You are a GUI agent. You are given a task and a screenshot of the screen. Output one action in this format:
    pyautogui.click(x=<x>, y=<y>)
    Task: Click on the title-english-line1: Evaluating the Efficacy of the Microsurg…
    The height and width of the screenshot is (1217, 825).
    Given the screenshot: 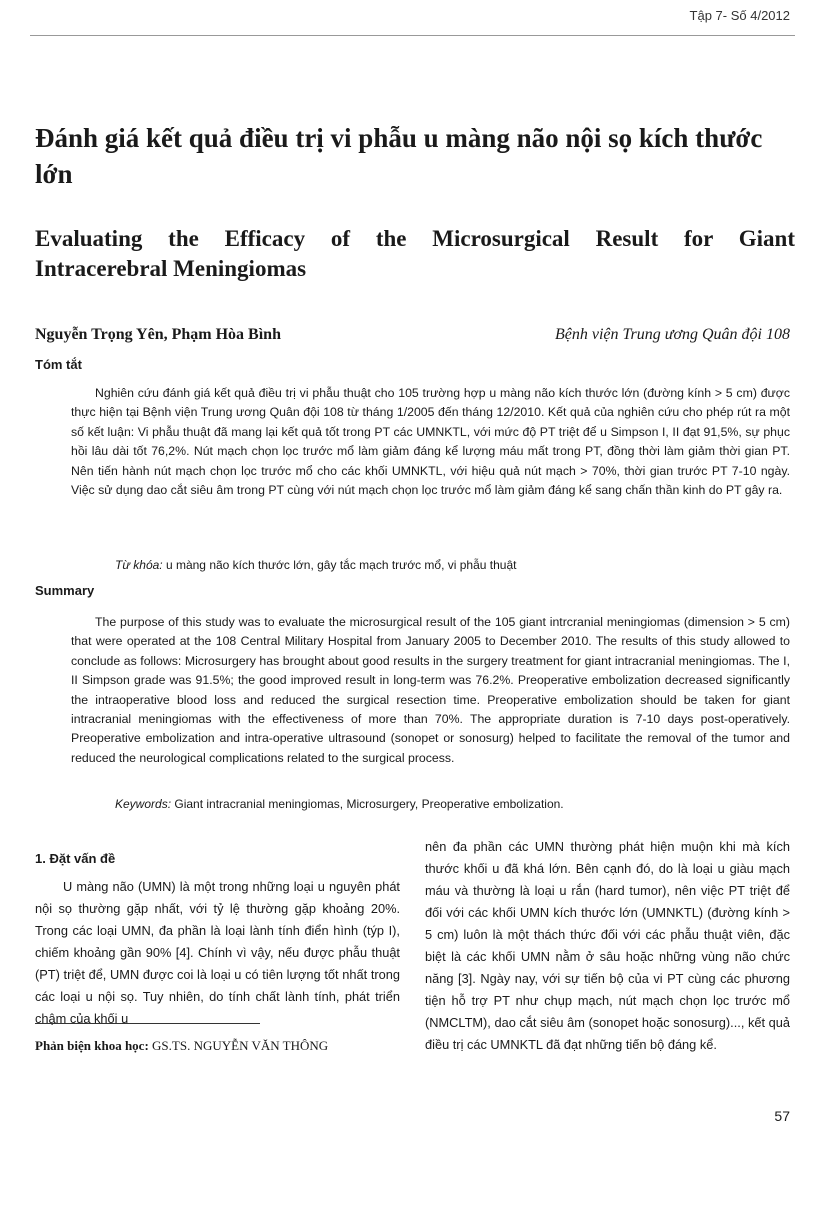 What is the action you would take?
    pyautogui.click(x=415, y=238)
    